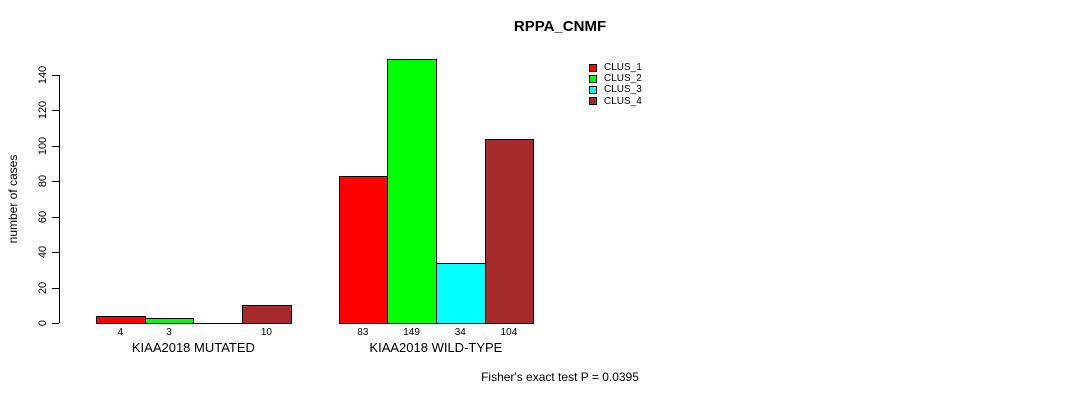 This screenshot has height=400, width=1090. Describe the element at coordinates (193, 347) in the screenshot. I see `group-label: KIAA2018 MUTATED` at that location.